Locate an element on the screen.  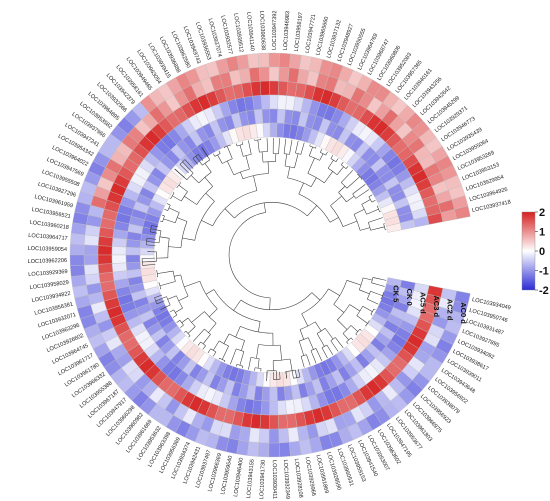
ring-label: AC0 d is located at coordinates (463, 313).